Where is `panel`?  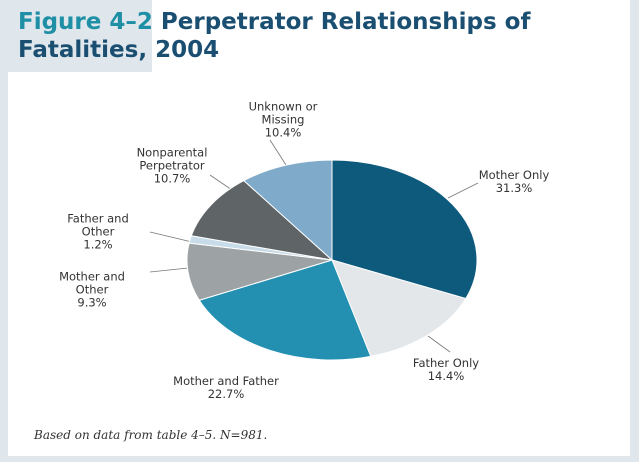 panel is located at coordinates (391, 40).